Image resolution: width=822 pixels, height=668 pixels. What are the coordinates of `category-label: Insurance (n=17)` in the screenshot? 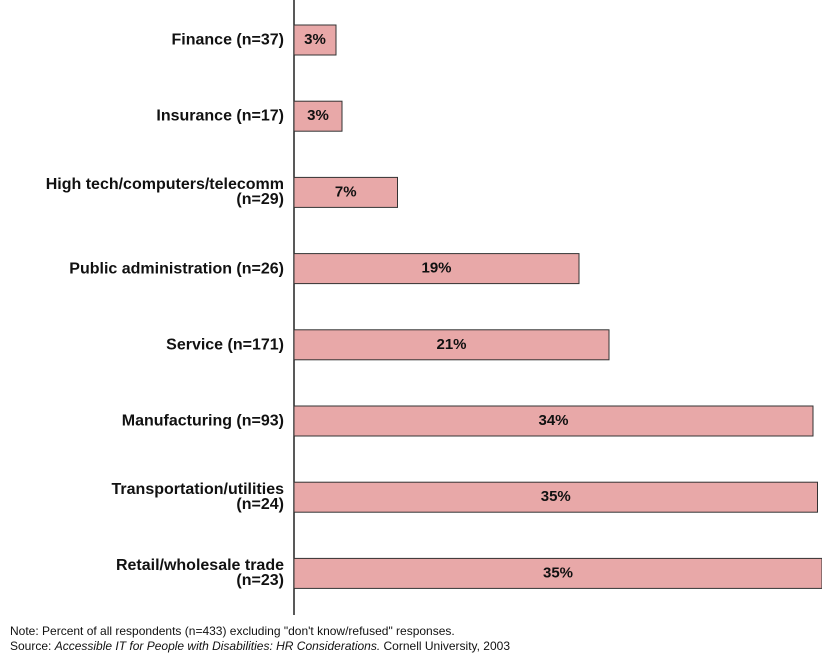 It's located at (220, 116).